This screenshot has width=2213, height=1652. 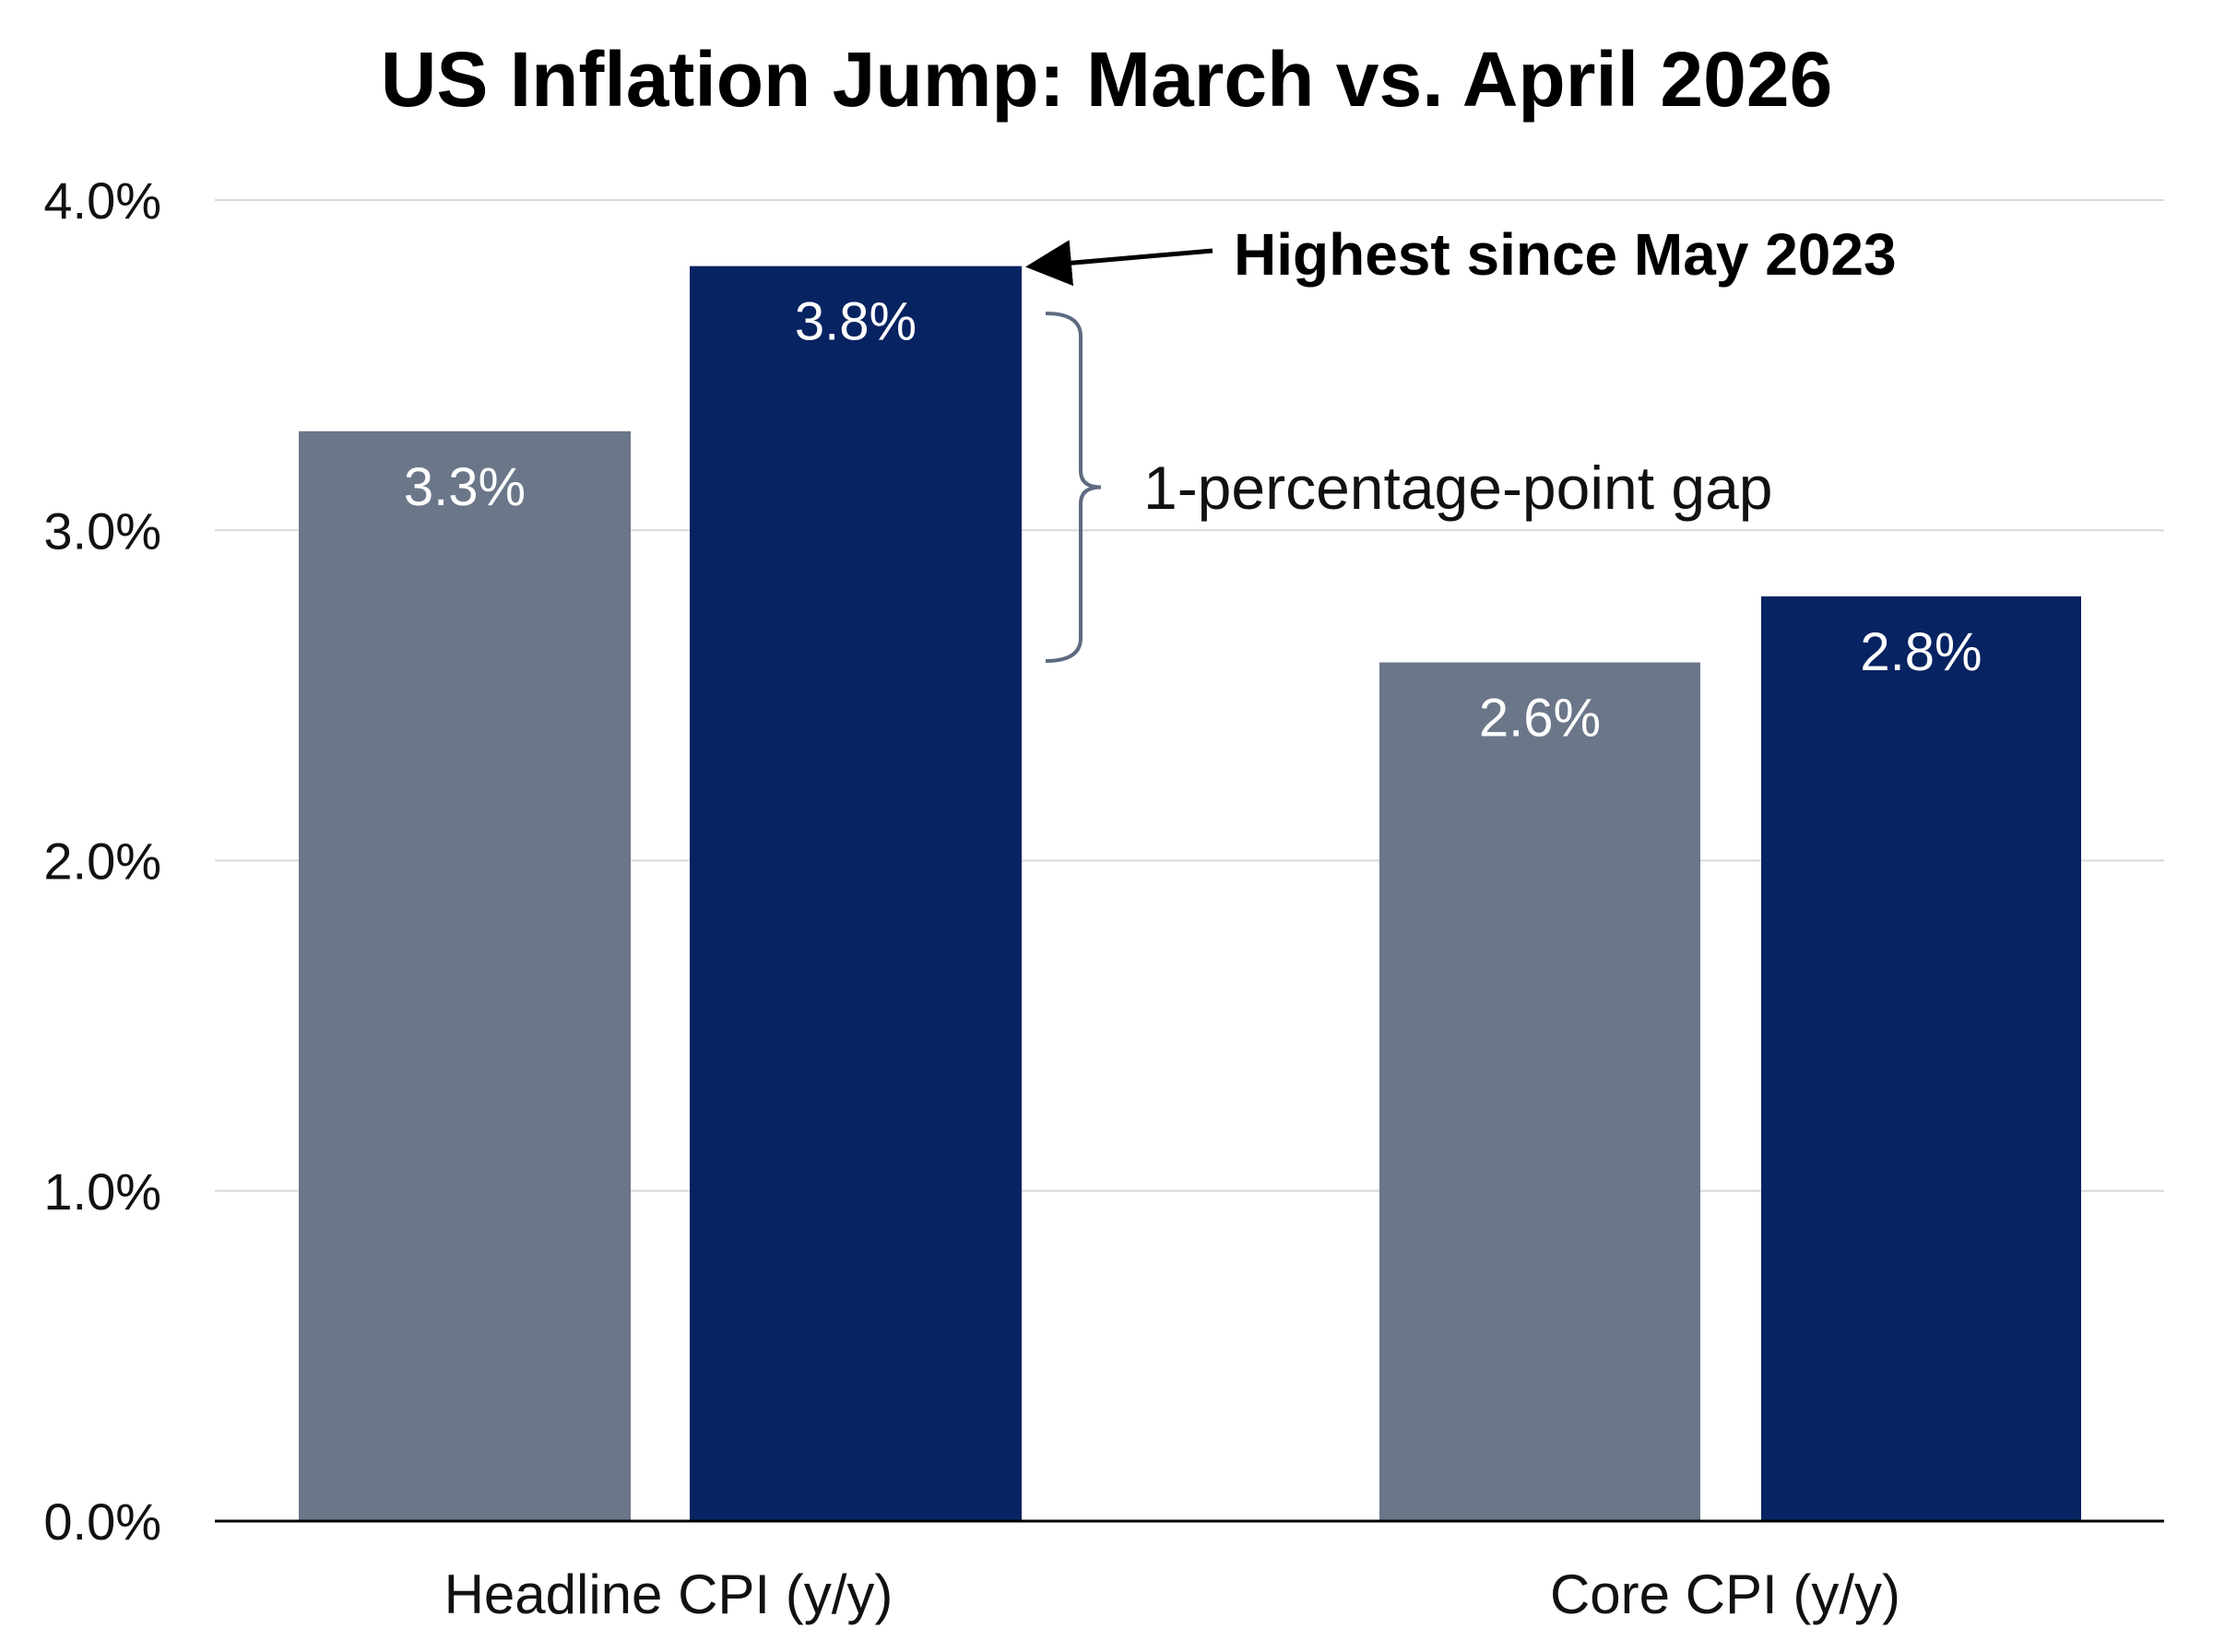 What do you see at coordinates (1725, 1594) in the screenshot?
I see `x-category-label: Core CPI (y/y)` at bounding box center [1725, 1594].